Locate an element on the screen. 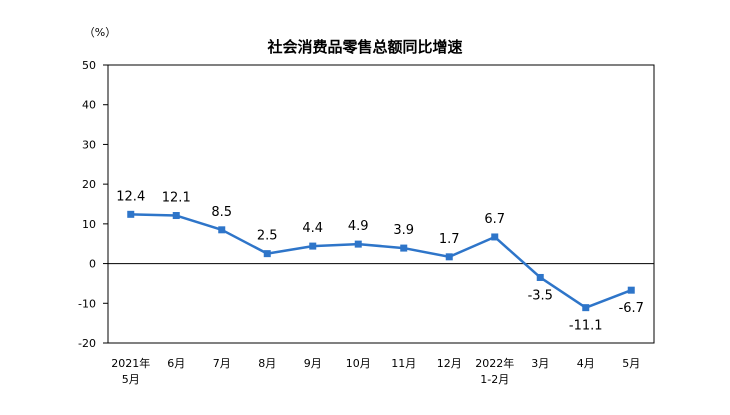  y-tick-label: 0 is located at coordinates (92, 264).